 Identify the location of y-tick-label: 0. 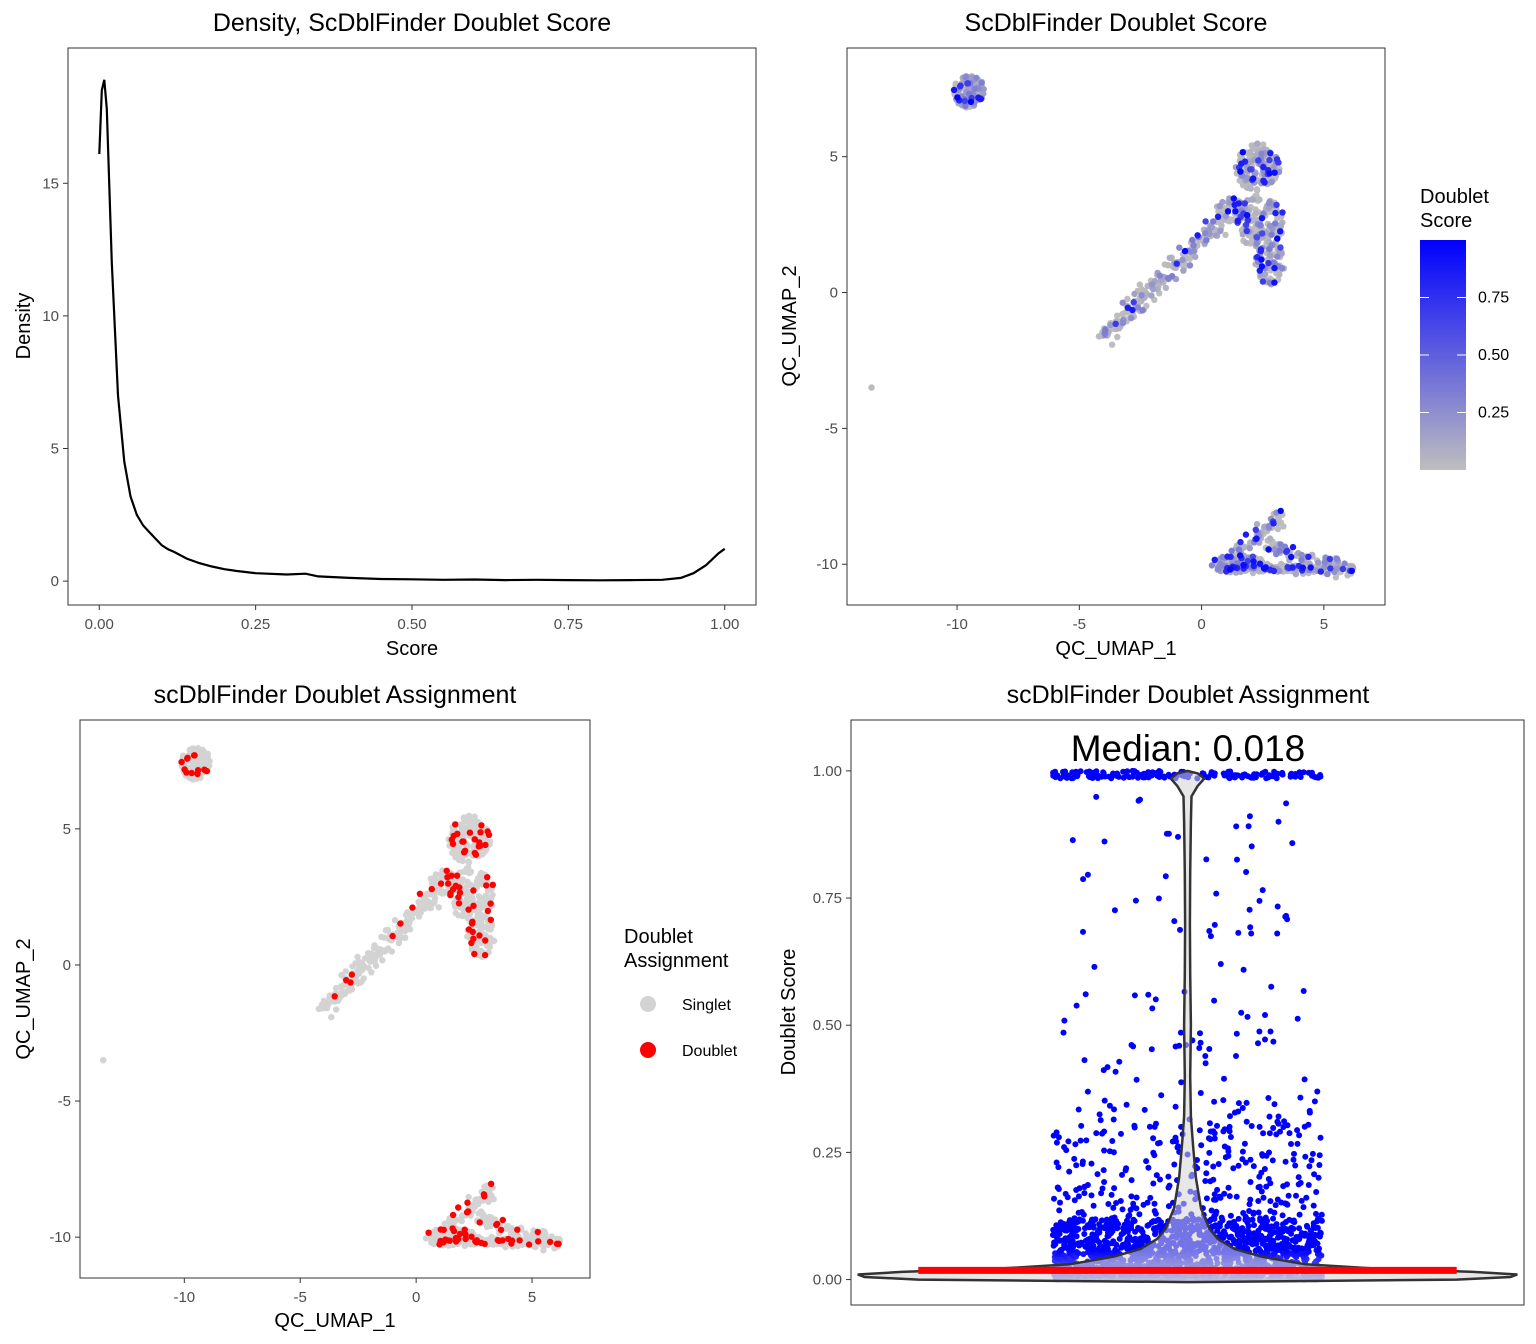
(834, 293).